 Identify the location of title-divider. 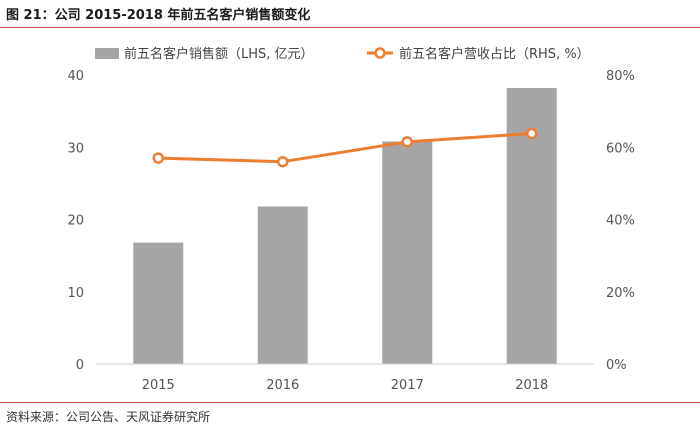
(350, 27).